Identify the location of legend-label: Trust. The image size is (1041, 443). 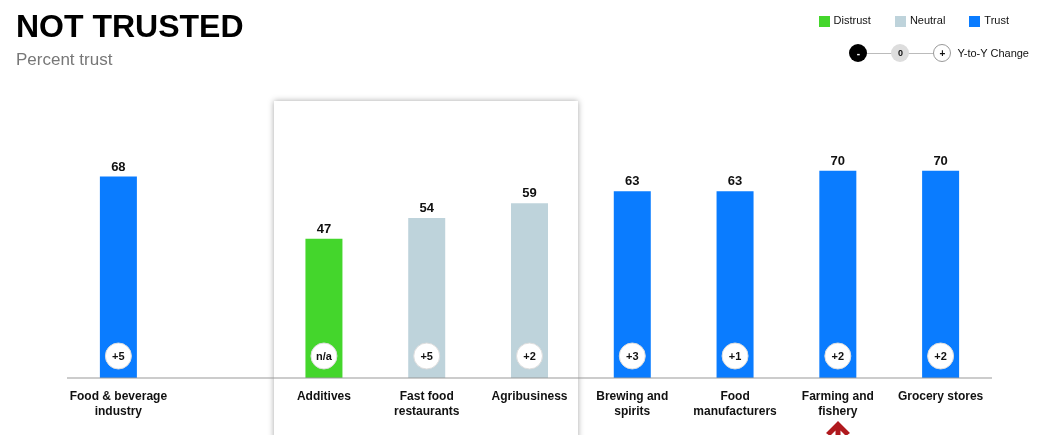
(996, 20).